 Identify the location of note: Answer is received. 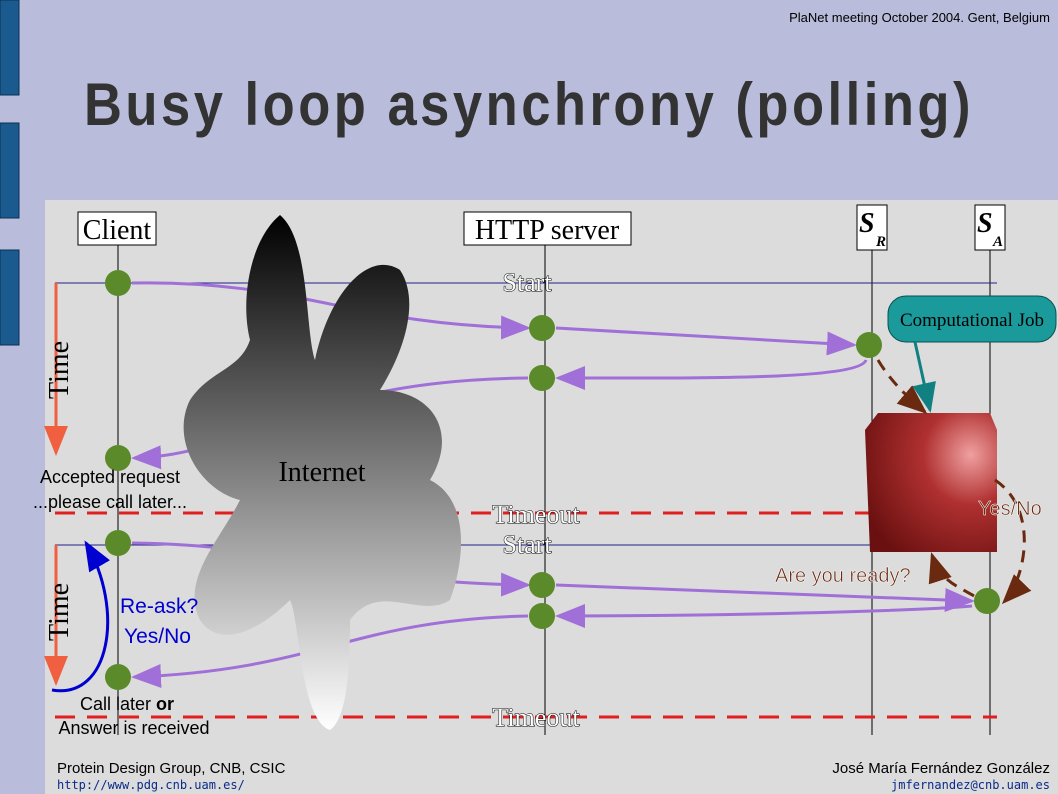
(133, 728).